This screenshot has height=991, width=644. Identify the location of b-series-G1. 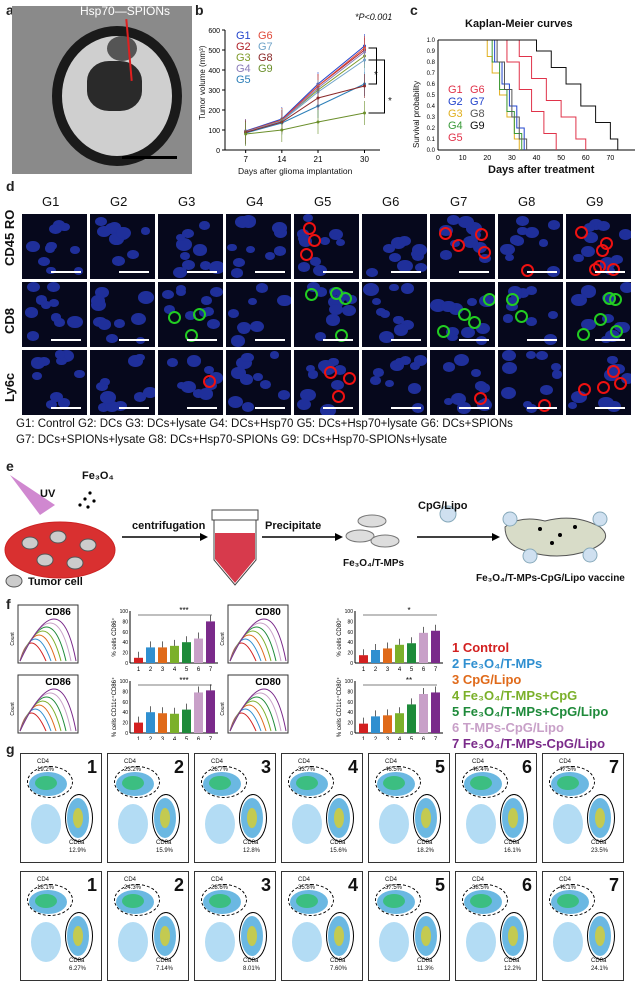
(305, 88).